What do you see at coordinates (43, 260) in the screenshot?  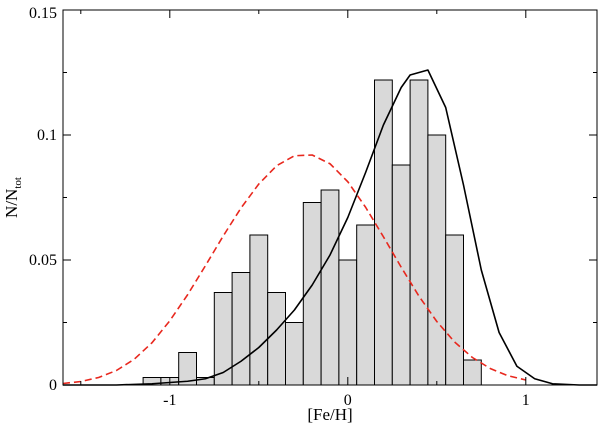 I see `y-tick-label-1: 0.05` at bounding box center [43, 260].